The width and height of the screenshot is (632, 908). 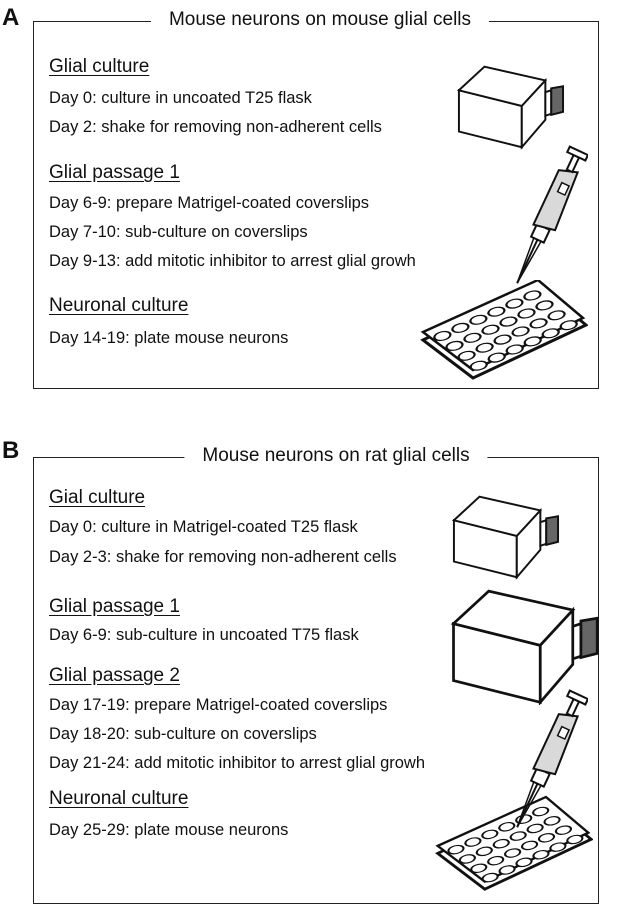 What do you see at coordinates (11, 17) in the screenshot?
I see `panel-label-a: A` at bounding box center [11, 17].